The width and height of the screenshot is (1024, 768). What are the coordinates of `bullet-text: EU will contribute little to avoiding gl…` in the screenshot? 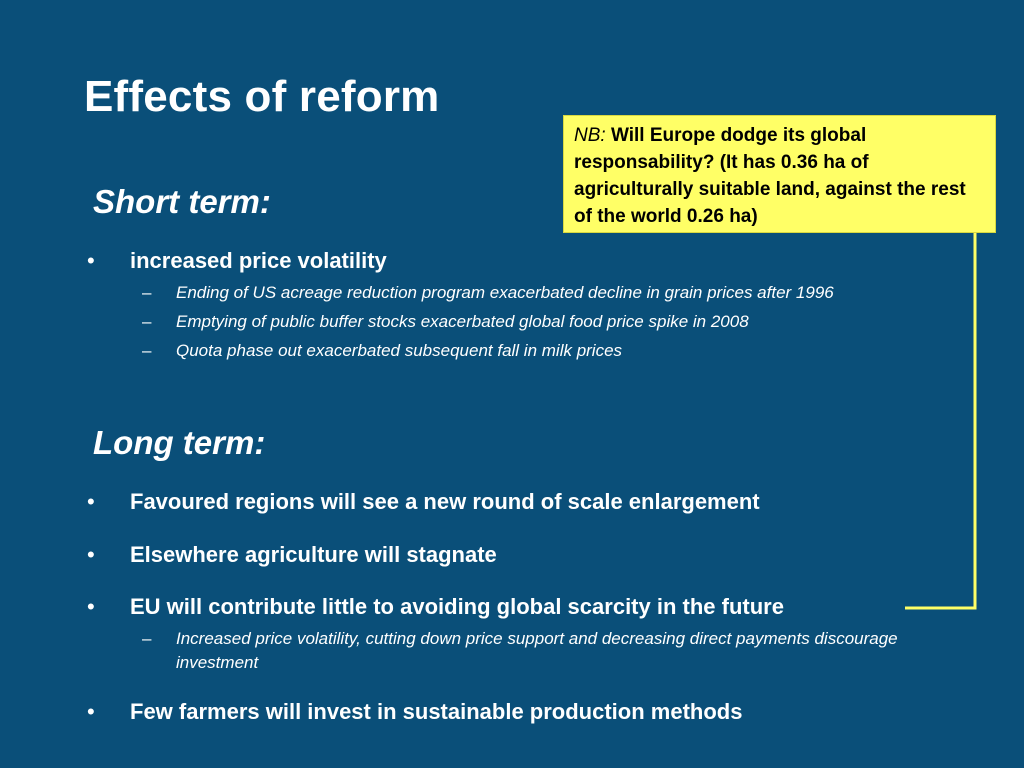 It's located at (457, 606).